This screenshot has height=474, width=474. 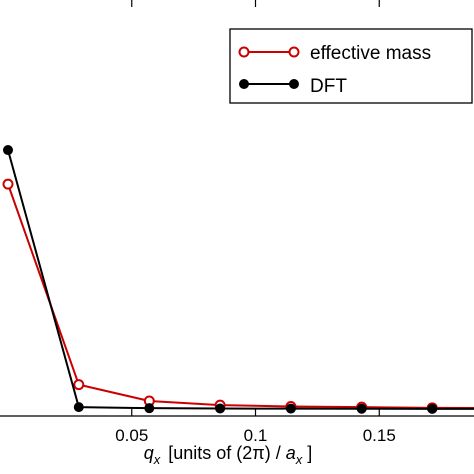 What do you see at coordinates (328, 86) in the screenshot?
I see `legend-label-dft: DFT` at bounding box center [328, 86].